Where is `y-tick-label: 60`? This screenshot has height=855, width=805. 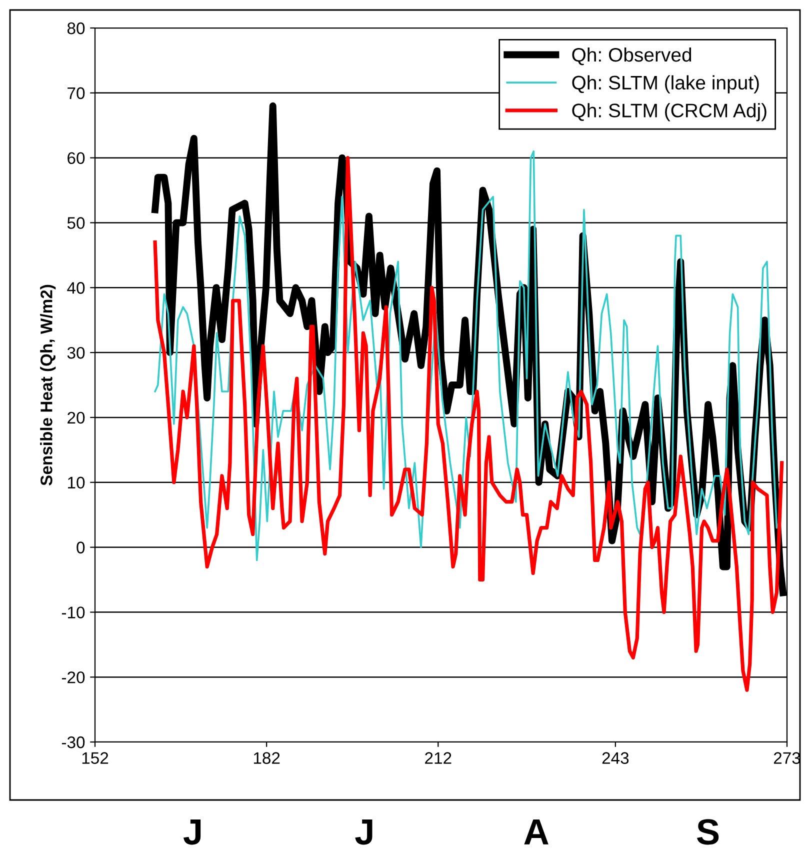
y-tick-label: 60 is located at coordinates (76, 158).